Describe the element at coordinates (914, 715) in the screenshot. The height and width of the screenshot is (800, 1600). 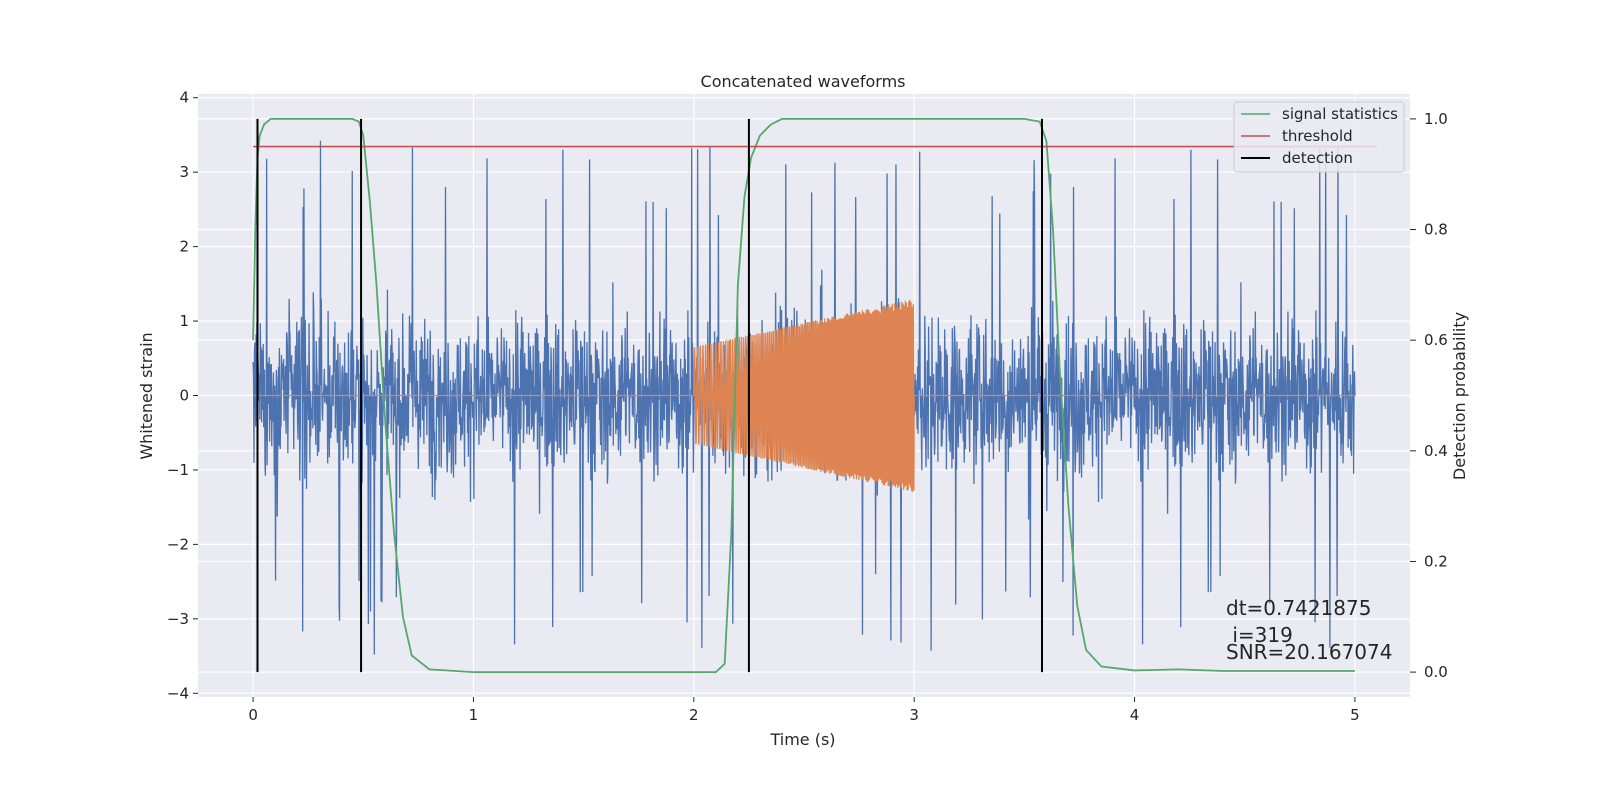
I see `x-tick-label: 3` at that location.